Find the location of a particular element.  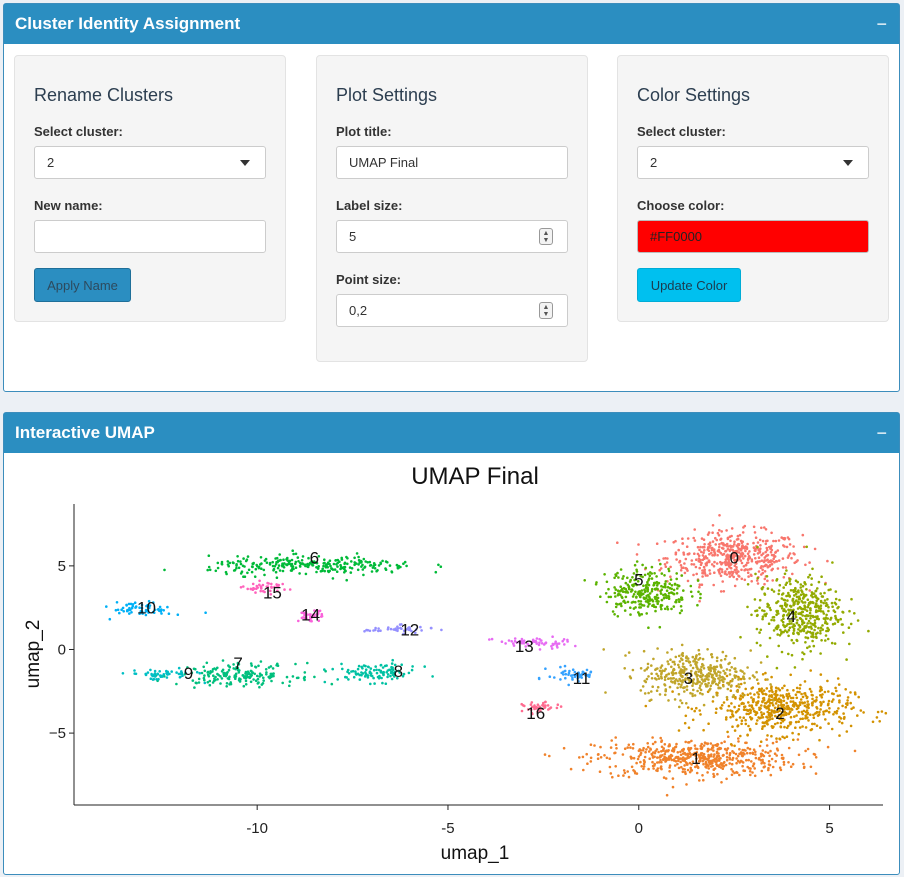

color-picker-input: #FF0000 is located at coordinates (753, 236).